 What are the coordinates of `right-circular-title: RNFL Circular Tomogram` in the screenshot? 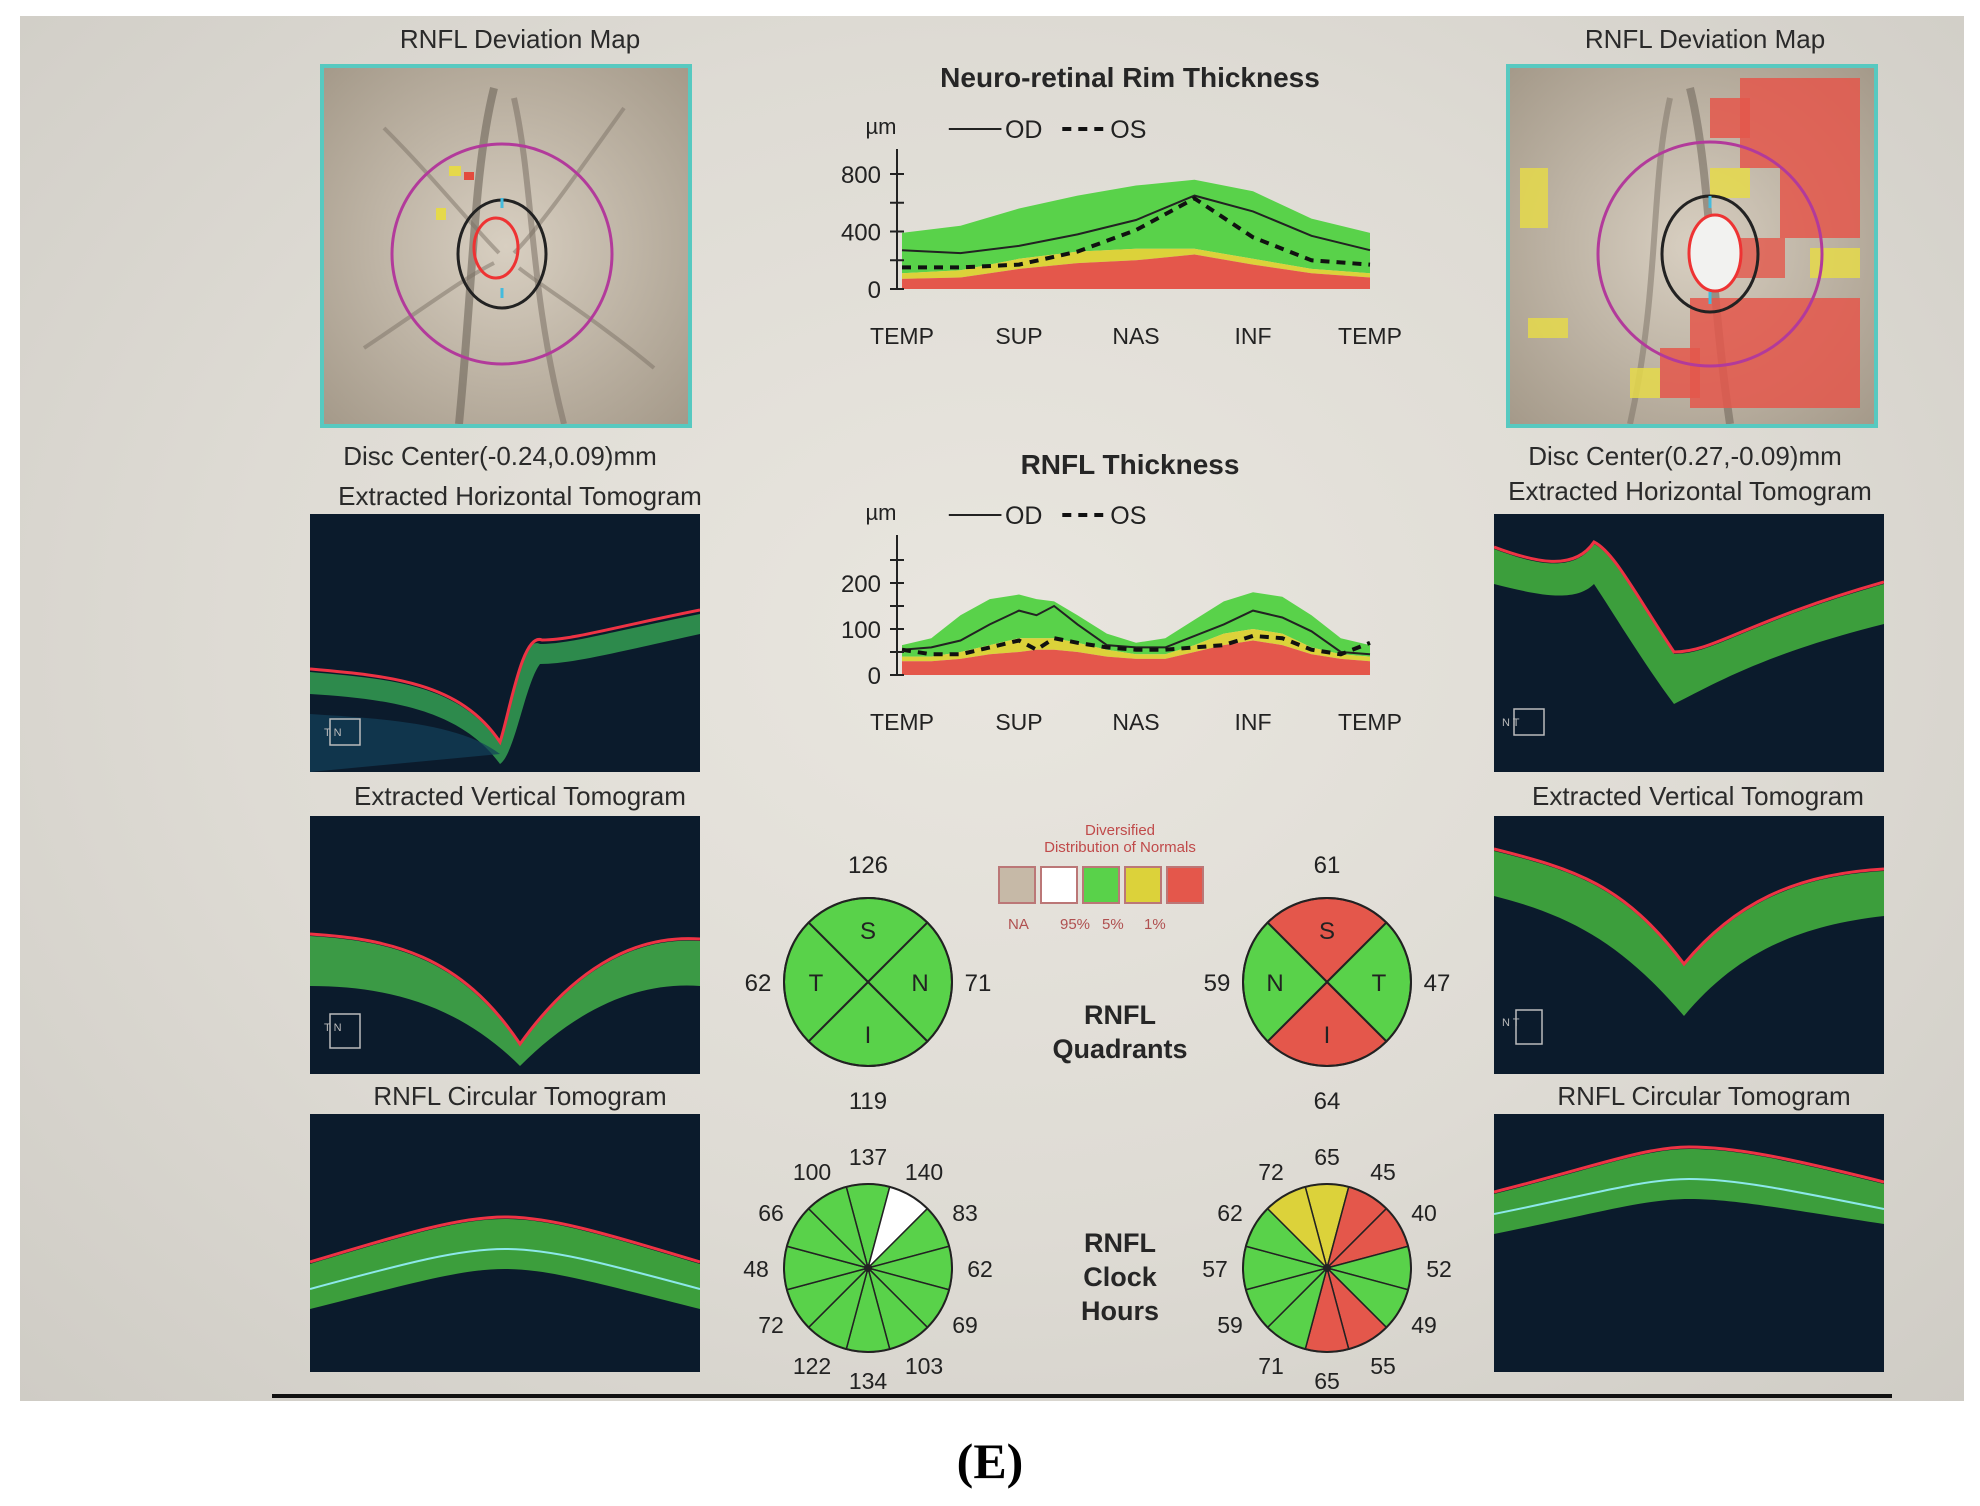 It's located at (1704, 1096).